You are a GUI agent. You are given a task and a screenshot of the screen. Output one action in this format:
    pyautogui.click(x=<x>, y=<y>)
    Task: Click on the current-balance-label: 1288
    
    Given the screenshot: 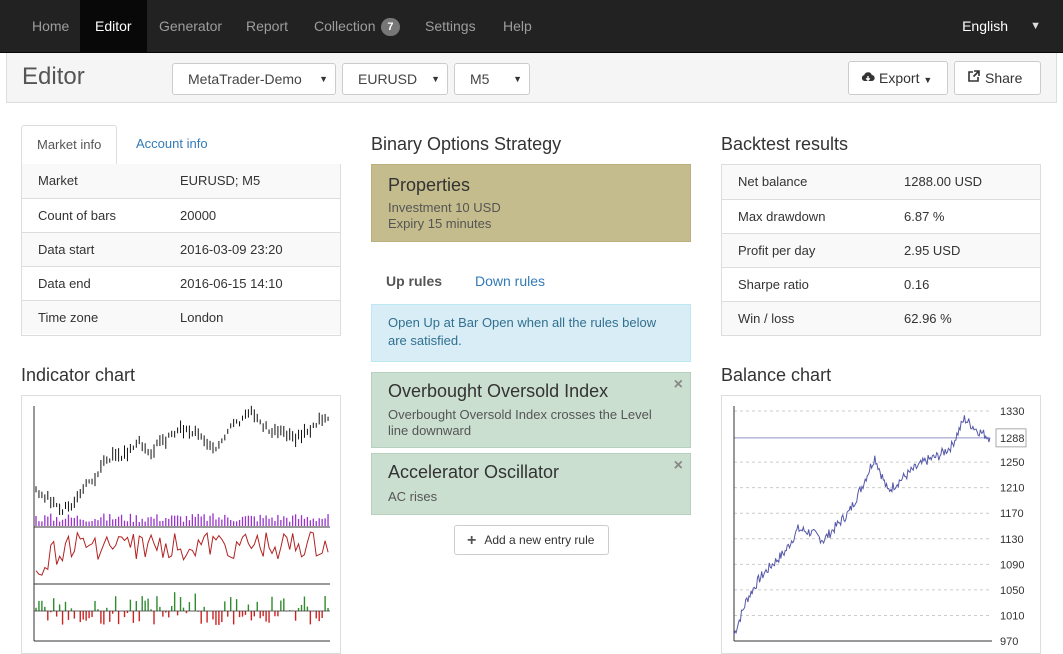 What is the action you would take?
    pyautogui.click(x=1012, y=439)
    